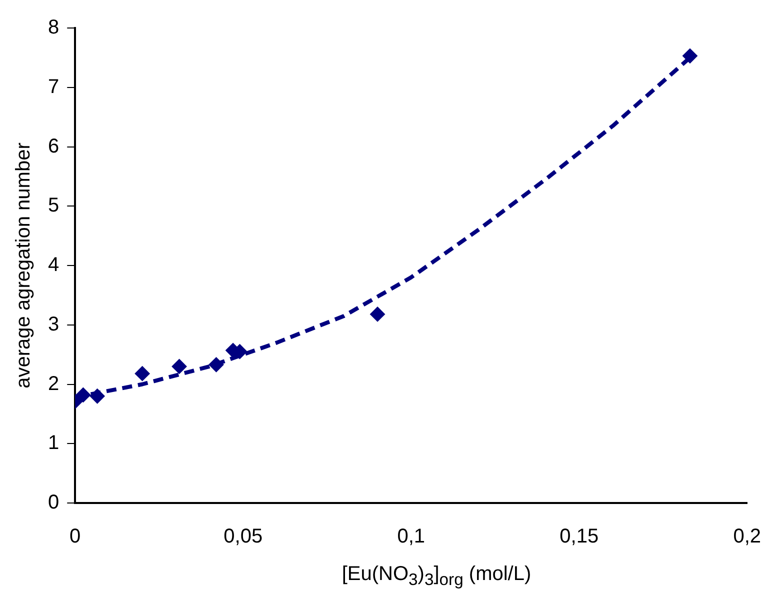 Image resolution: width=783 pixels, height=615 pixels. Describe the element at coordinates (54, 324) in the screenshot. I see `y-tick-label: 3` at that location.